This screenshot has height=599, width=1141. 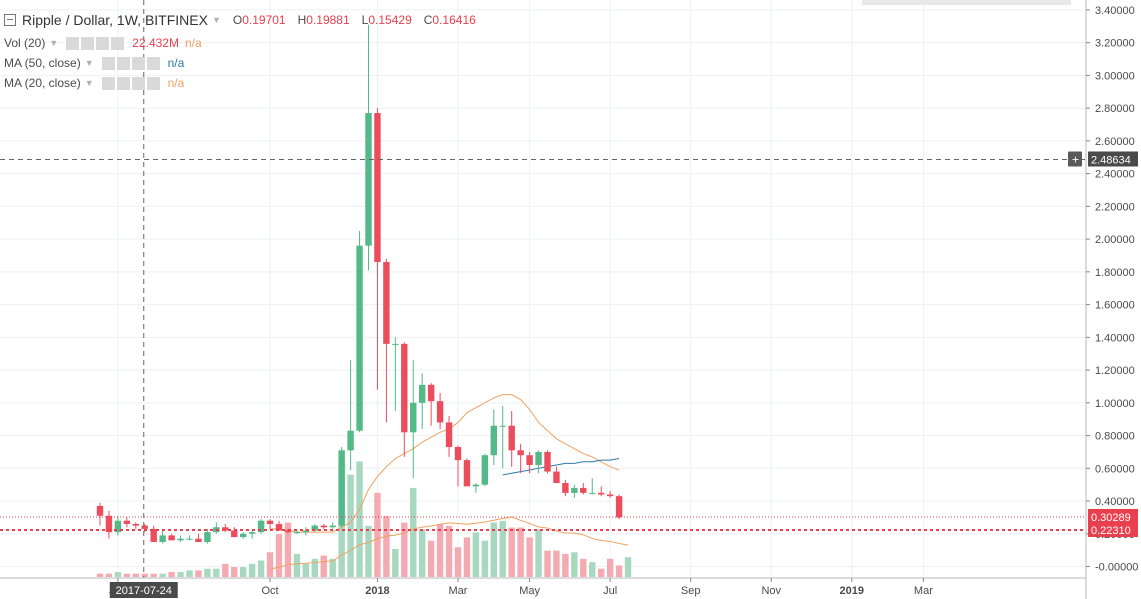 What do you see at coordinates (1115, 437) in the screenshot?
I see `price-tick-label: 0.80000` at bounding box center [1115, 437].